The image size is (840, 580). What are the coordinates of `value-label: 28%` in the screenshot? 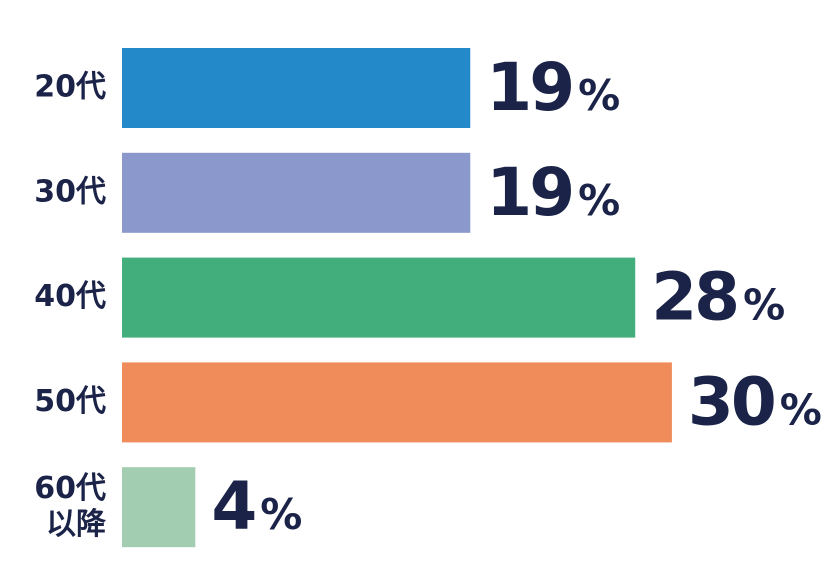 It's located at (717, 297).